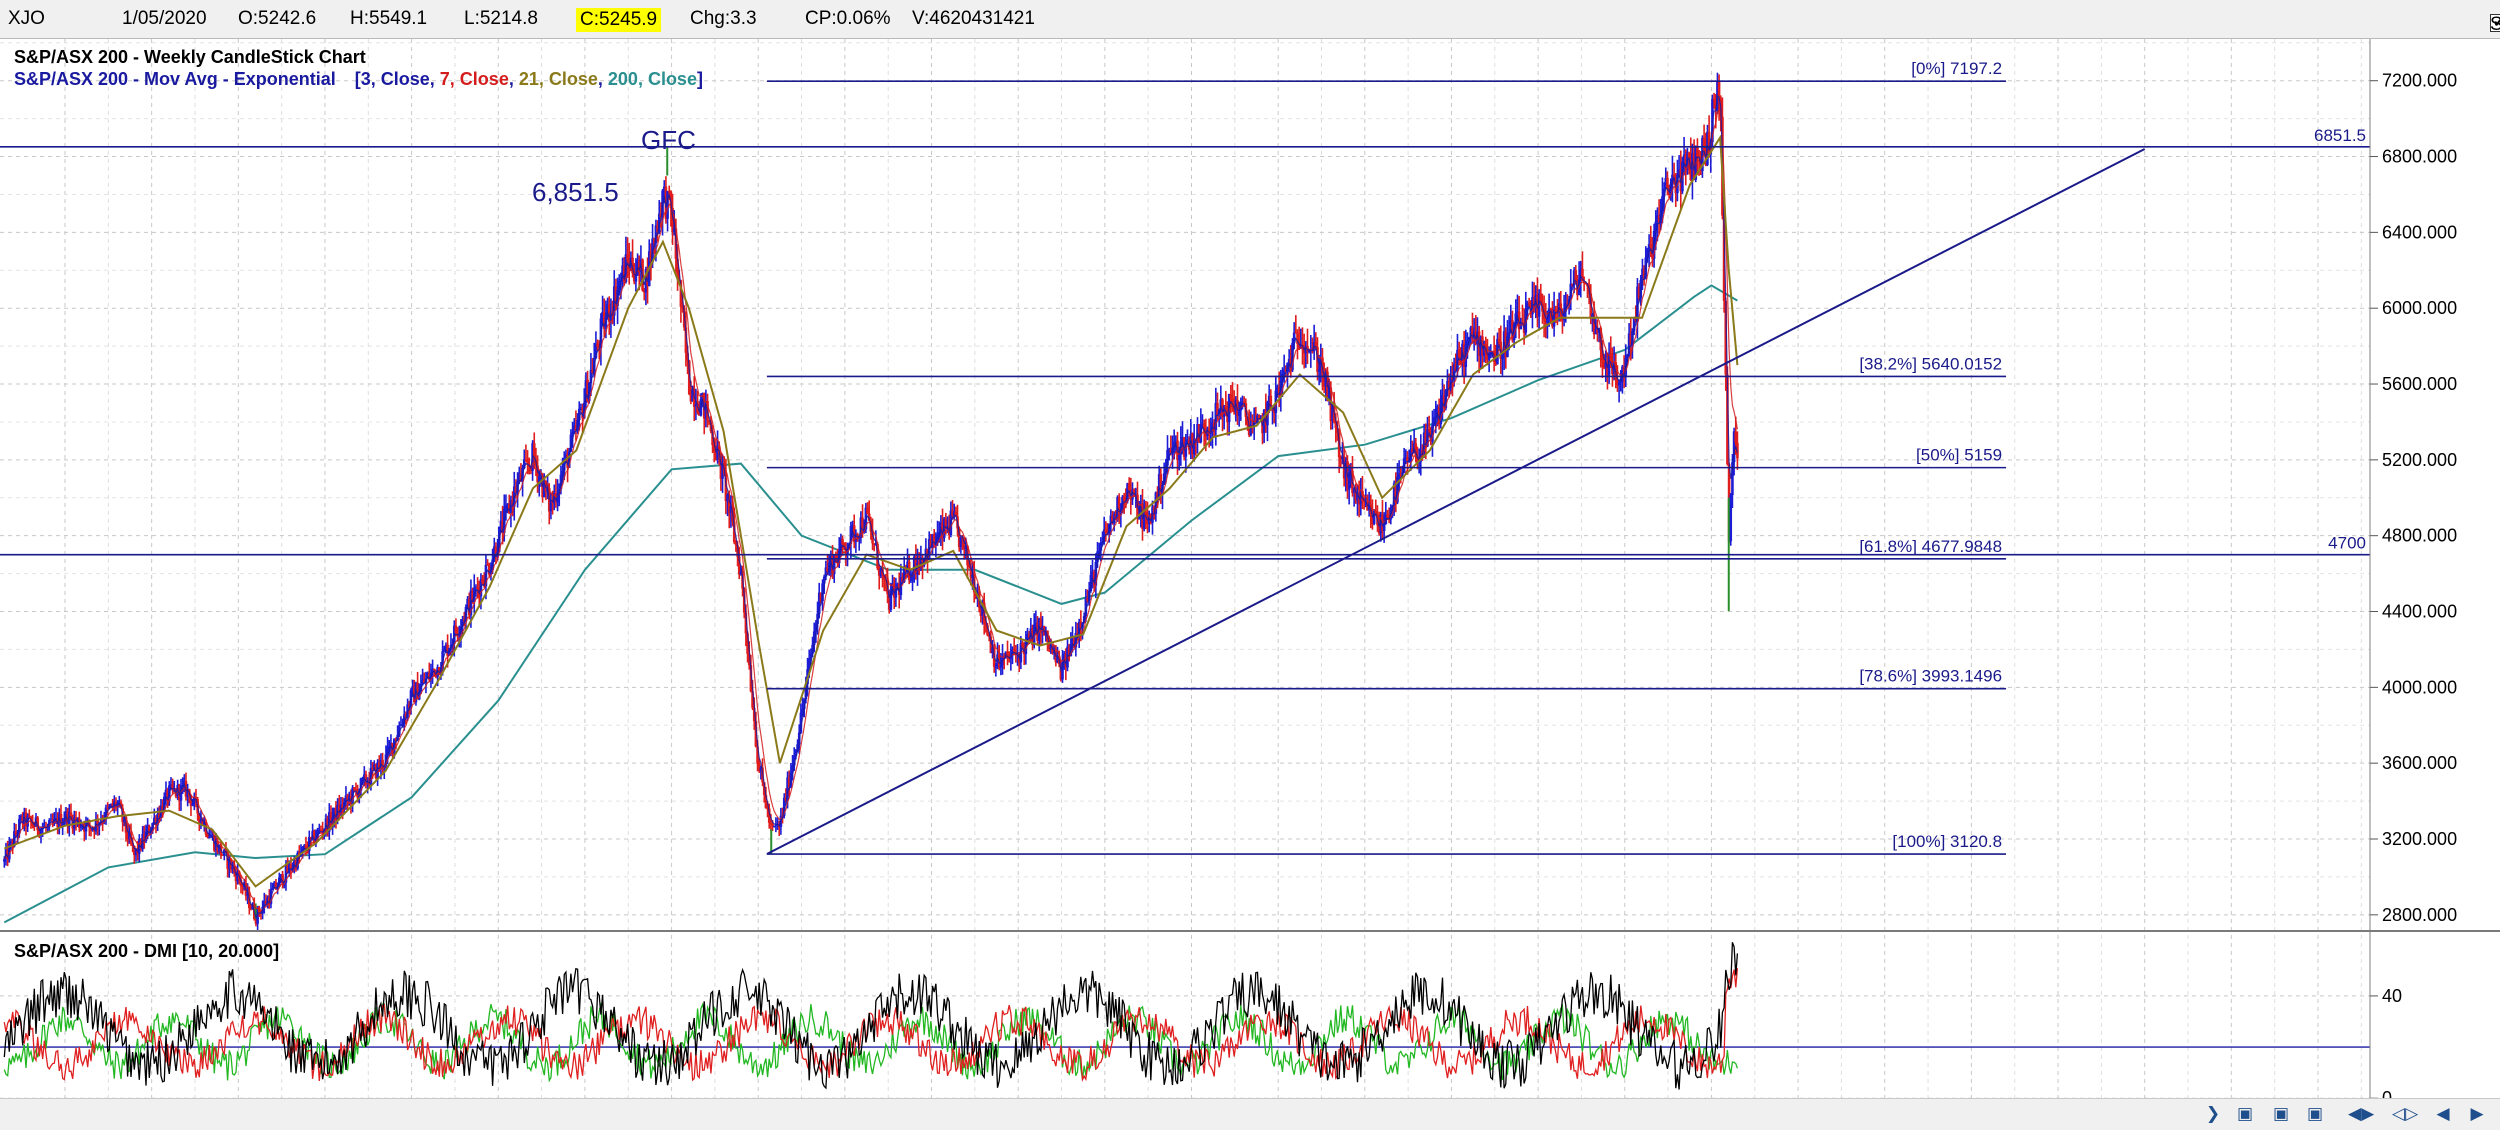 The width and height of the screenshot is (2500, 1130). What do you see at coordinates (2347, 543) in the screenshot?
I see `horizontal-level-label: 4700` at bounding box center [2347, 543].